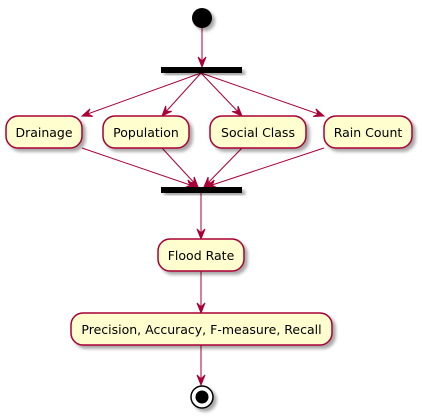  Describe the element at coordinates (202, 48) in the screenshot. I see `edge-start-to-fork` at that location.